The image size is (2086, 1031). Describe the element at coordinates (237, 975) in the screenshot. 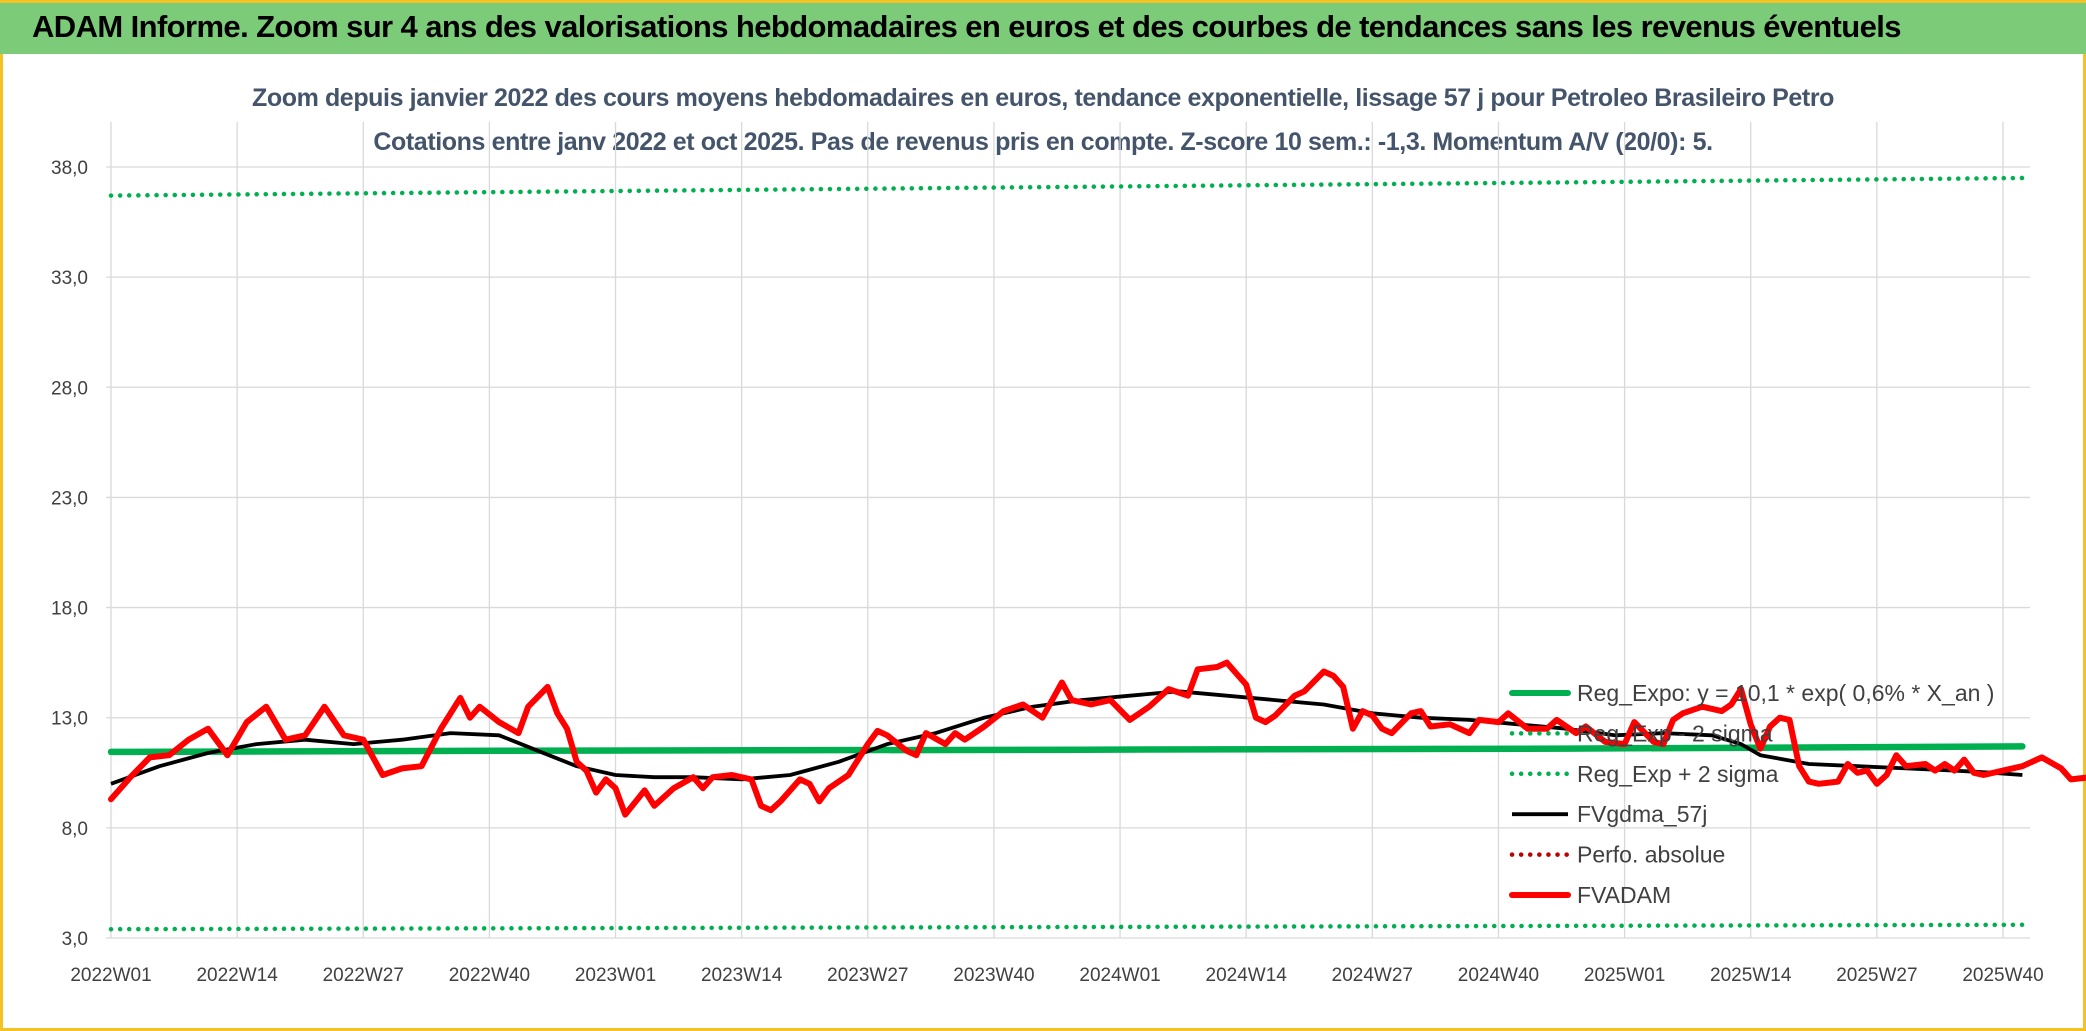

I see `x-tick-label: 2022W14` at that location.